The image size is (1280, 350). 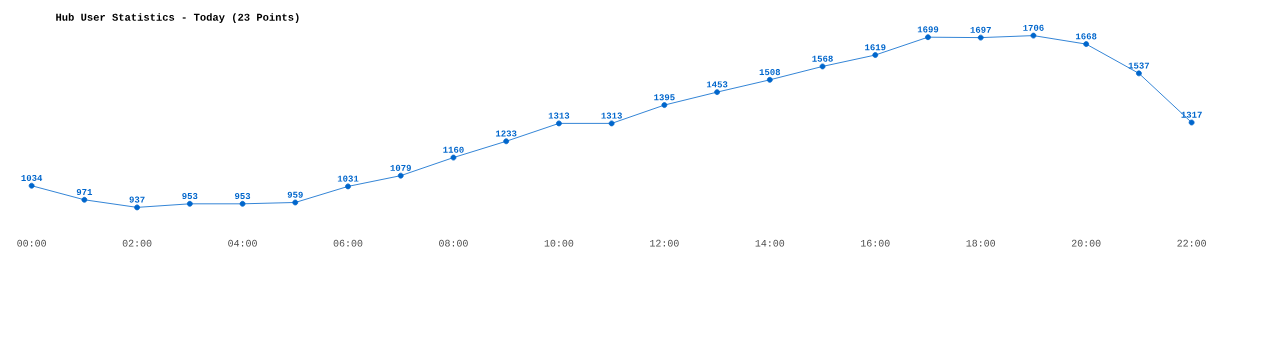 What do you see at coordinates (84, 192) in the screenshot?
I see `data-label: 971` at bounding box center [84, 192].